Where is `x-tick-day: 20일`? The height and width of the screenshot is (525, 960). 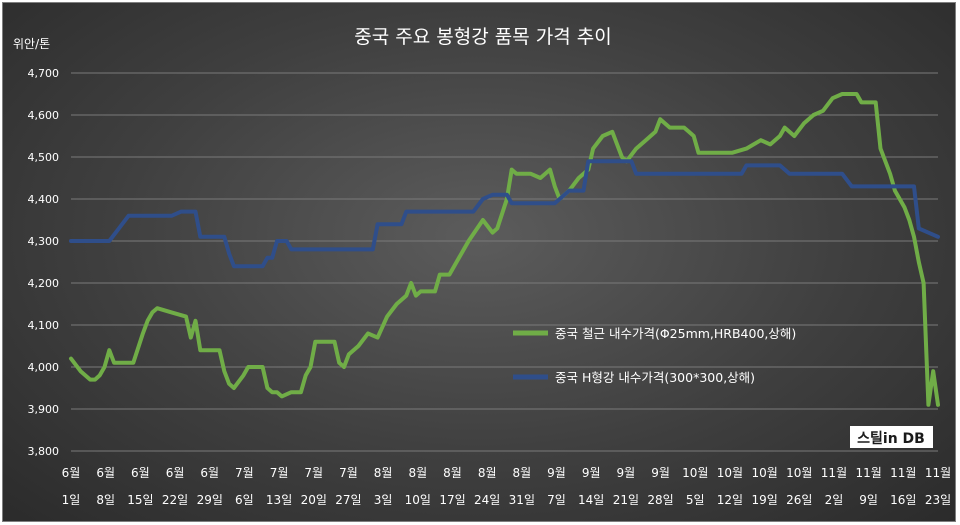
x-tick-day: 20일 is located at coordinates (314, 500).